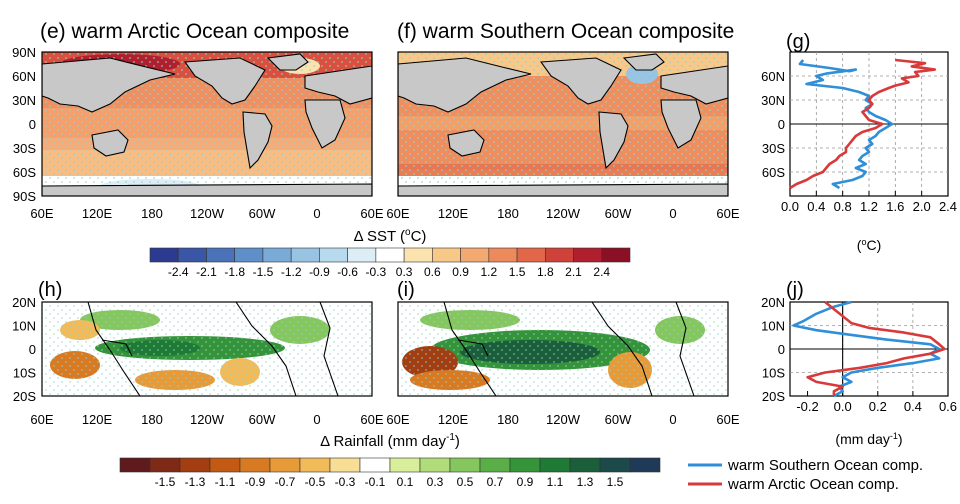 The image size is (960, 504). What do you see at coordinates (225, 482) in the screenshot?
I see `colorbar-tick-label: -1.1` at bounding box center [225, 482].